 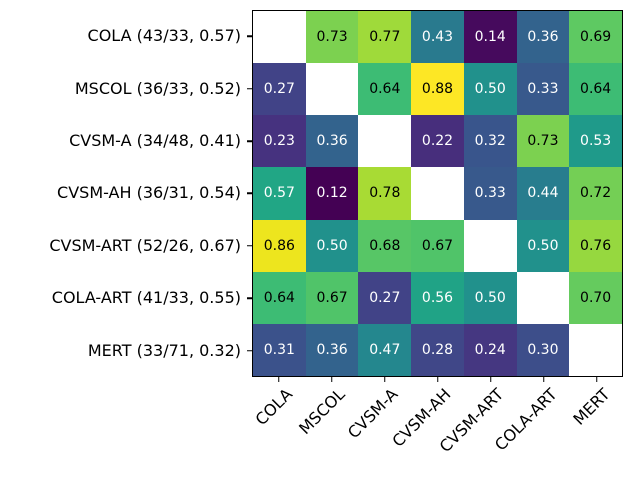 I want to click on heatmap-cell: 0.72, so click(x=595, y=193).